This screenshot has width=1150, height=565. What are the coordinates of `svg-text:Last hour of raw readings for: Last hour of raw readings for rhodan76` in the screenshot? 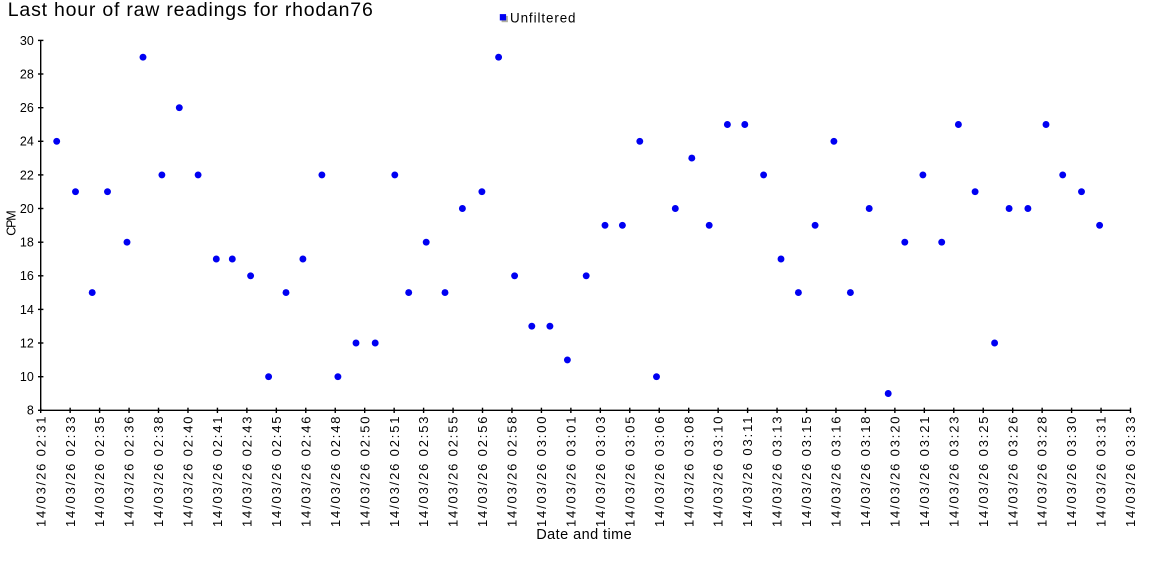 It's located at (190, 10).